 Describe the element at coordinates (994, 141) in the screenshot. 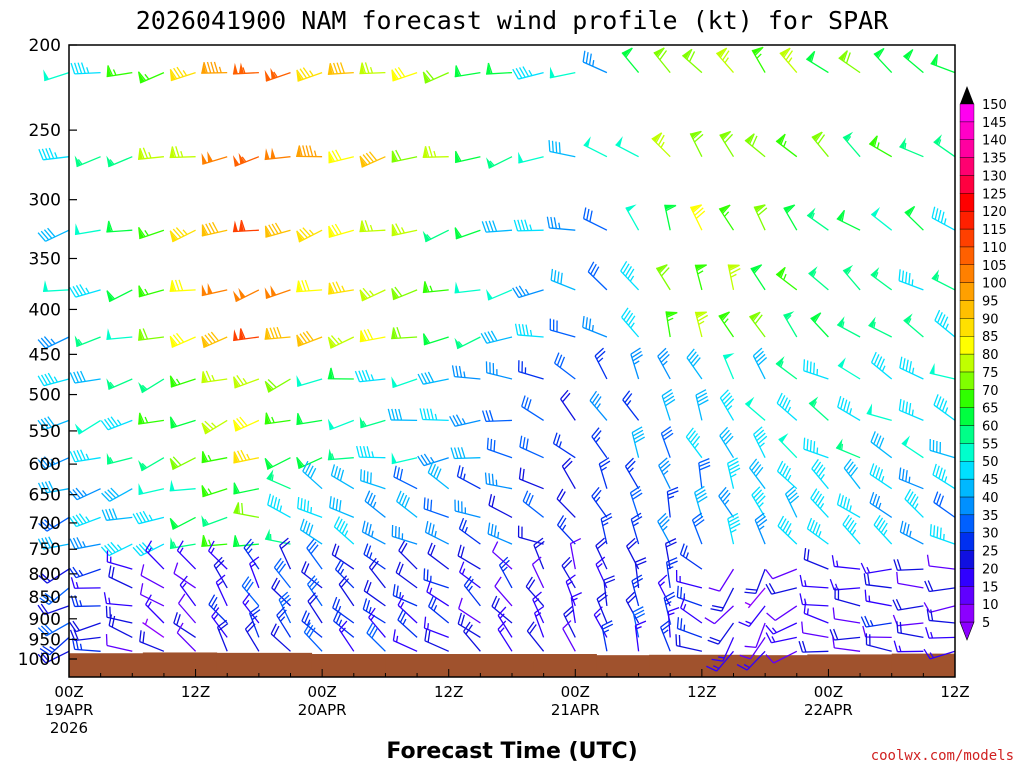

I see `colorbar-label: 140` at that location.